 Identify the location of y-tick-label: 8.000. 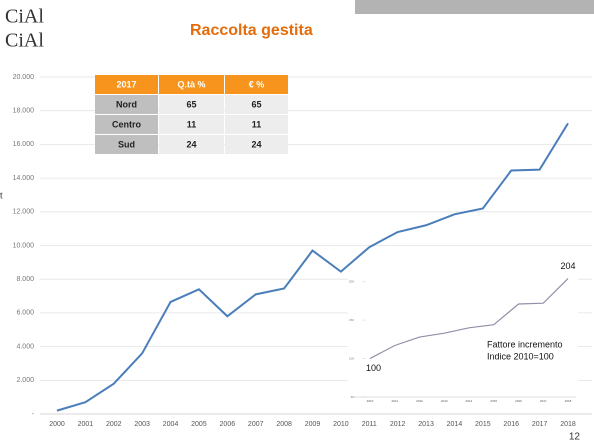
(25, 279).